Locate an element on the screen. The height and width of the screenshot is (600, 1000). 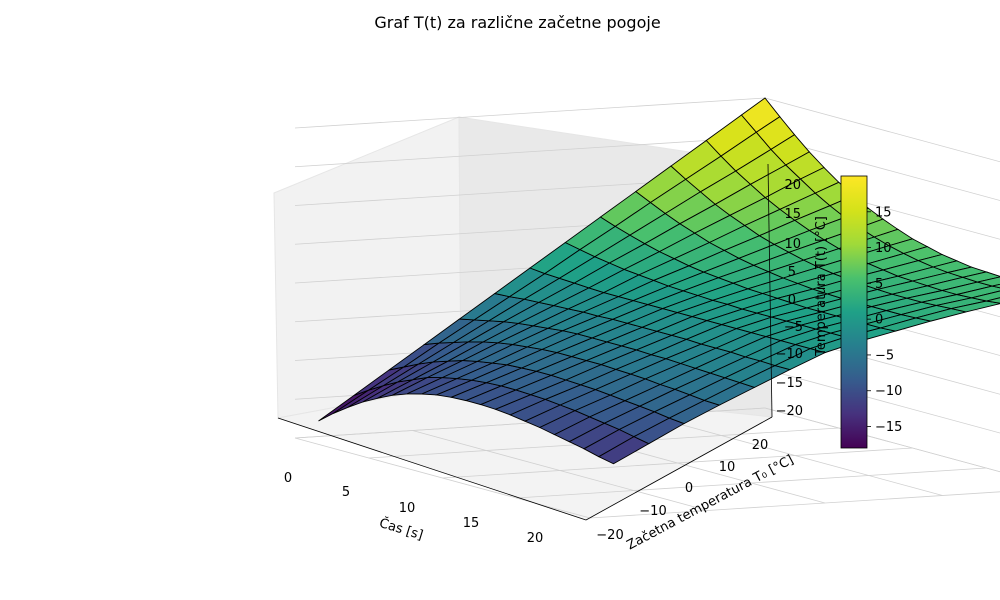
x-tick-labels: 0 5 10 15 20 is located at coordinates (413, 508).